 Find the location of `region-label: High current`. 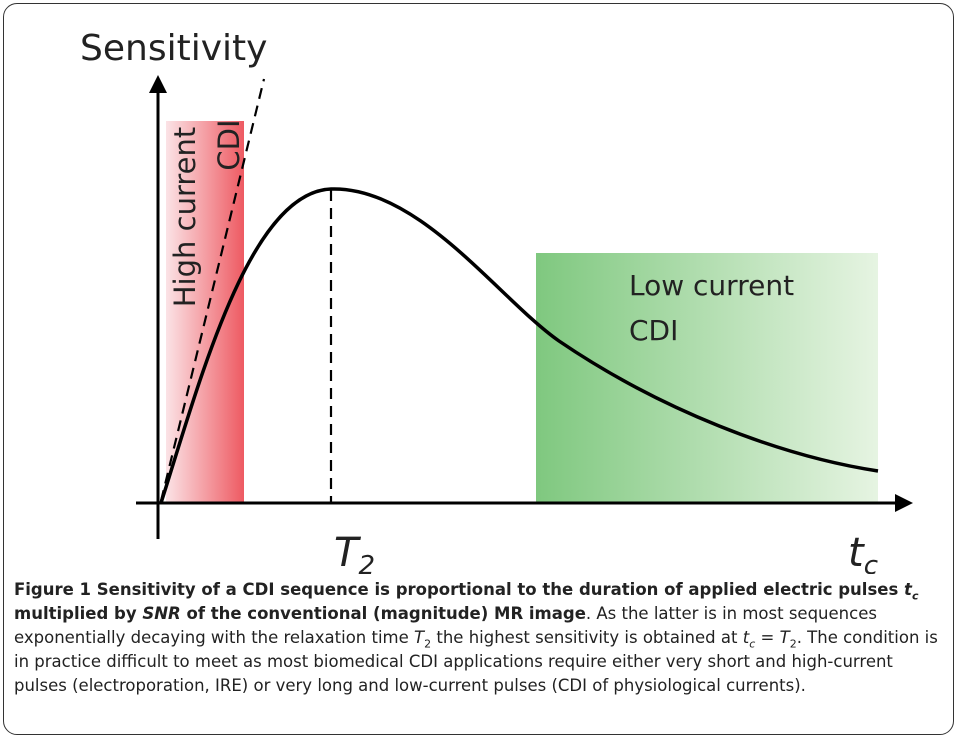

region-label: High current is located at coordinates (185, 217).